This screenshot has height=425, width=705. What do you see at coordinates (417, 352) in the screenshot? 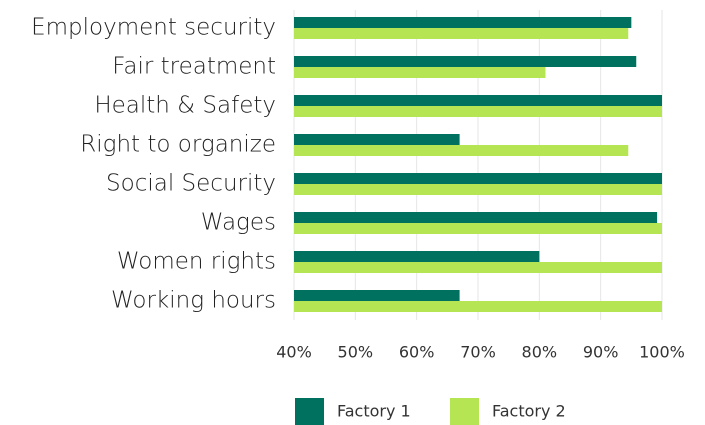
I see `x-tick-label: 60%` at bounding box center [417, 352].